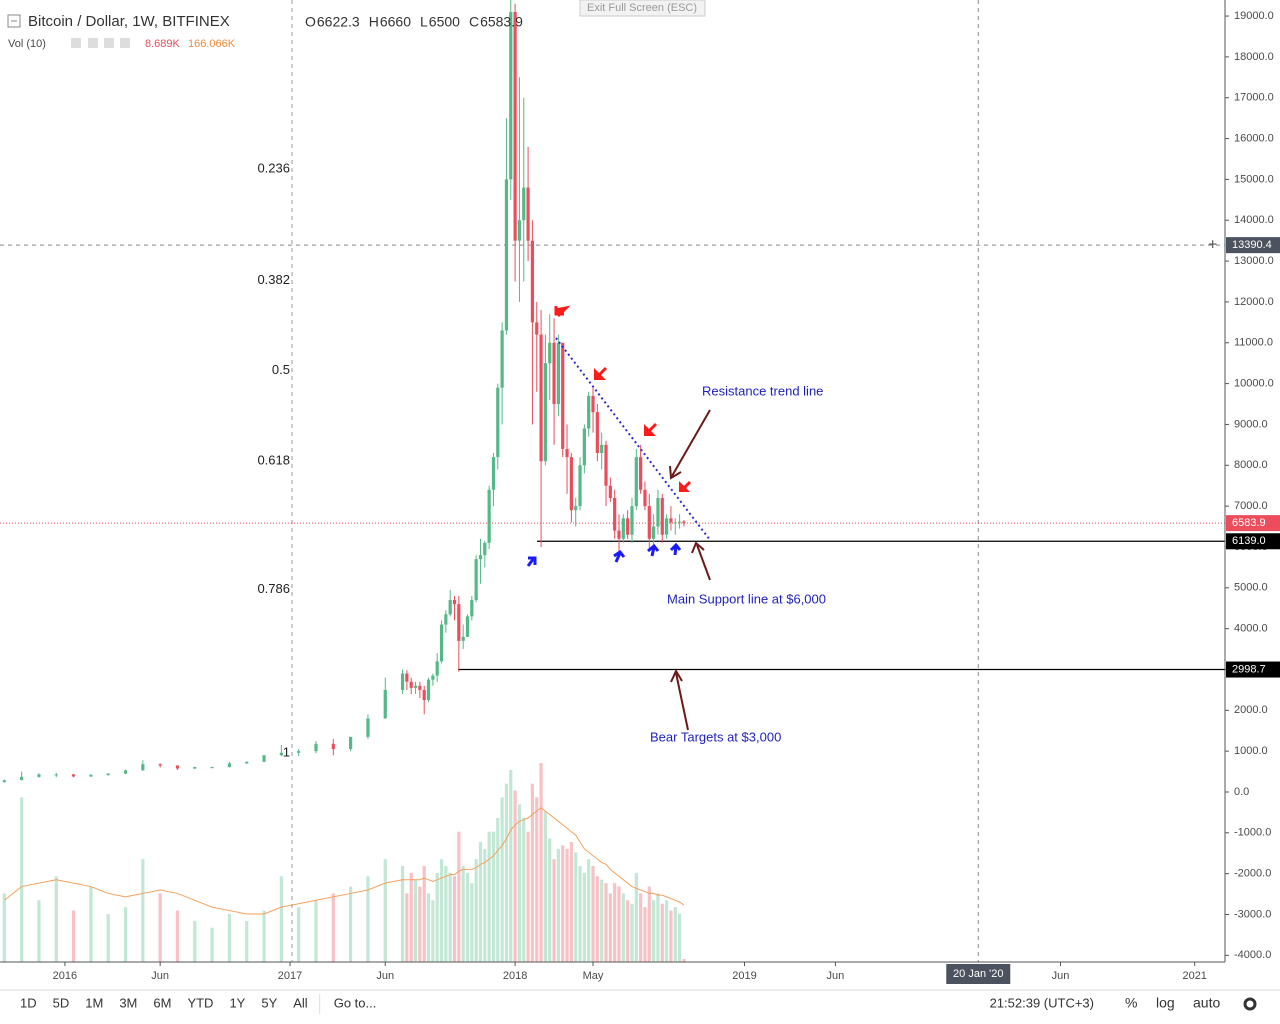 The height and width of the screenshot is (1024, 1280). I want to click on bear-target-box, so click(1253, 669).